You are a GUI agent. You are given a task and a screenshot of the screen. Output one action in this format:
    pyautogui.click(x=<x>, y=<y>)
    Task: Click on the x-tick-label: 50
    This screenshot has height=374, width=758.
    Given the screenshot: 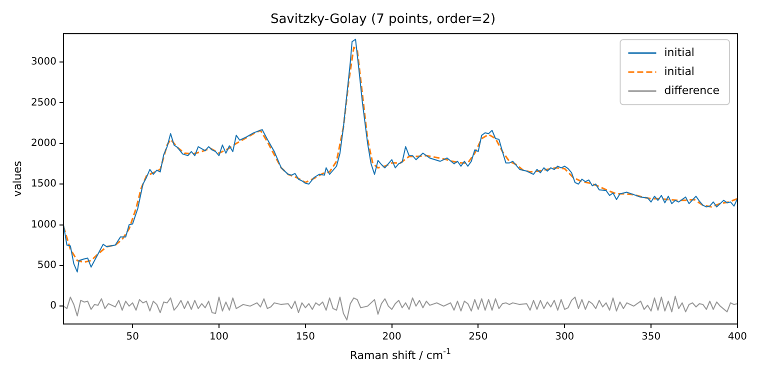 What is the action you would take?
    pyautogui.click(x=132, y=337)
    